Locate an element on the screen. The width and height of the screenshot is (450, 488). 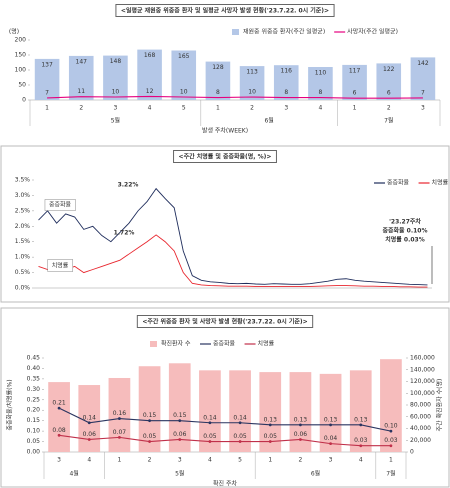
chart-title: <주간 위중증 환자 및 사망자 발생 현황('23.7.22. 0시 기준)> is located at coordinates (224, 322).